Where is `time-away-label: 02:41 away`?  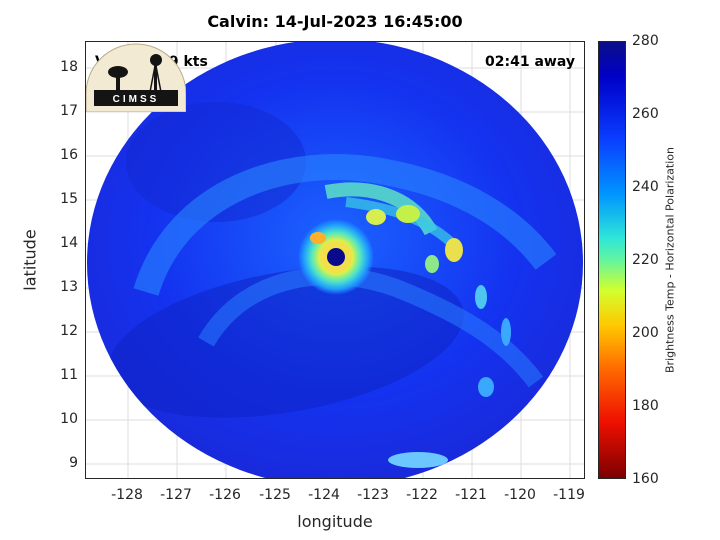 time-away-label: 02:41 away is located at coordinates (530, 62).